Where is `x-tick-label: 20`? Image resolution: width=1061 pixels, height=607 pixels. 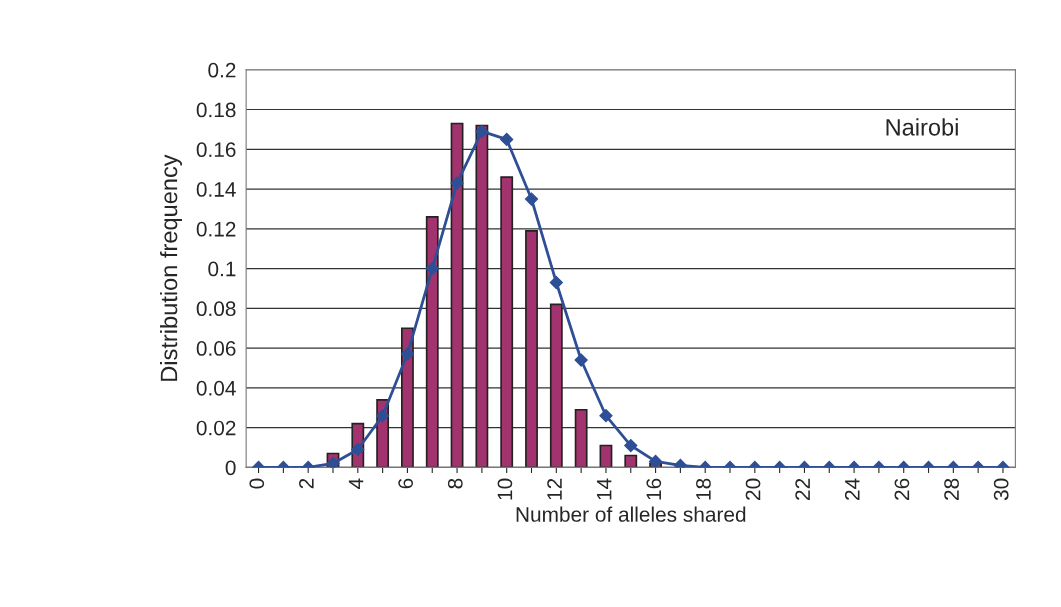
x-tick-label: 20 is located at coordinates (753, 489).